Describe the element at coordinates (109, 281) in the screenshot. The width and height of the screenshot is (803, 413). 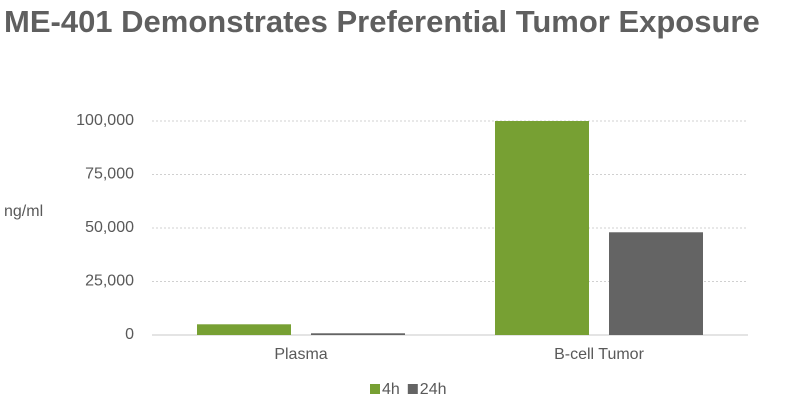
I see `y-tick-label: 25,000` at that location.